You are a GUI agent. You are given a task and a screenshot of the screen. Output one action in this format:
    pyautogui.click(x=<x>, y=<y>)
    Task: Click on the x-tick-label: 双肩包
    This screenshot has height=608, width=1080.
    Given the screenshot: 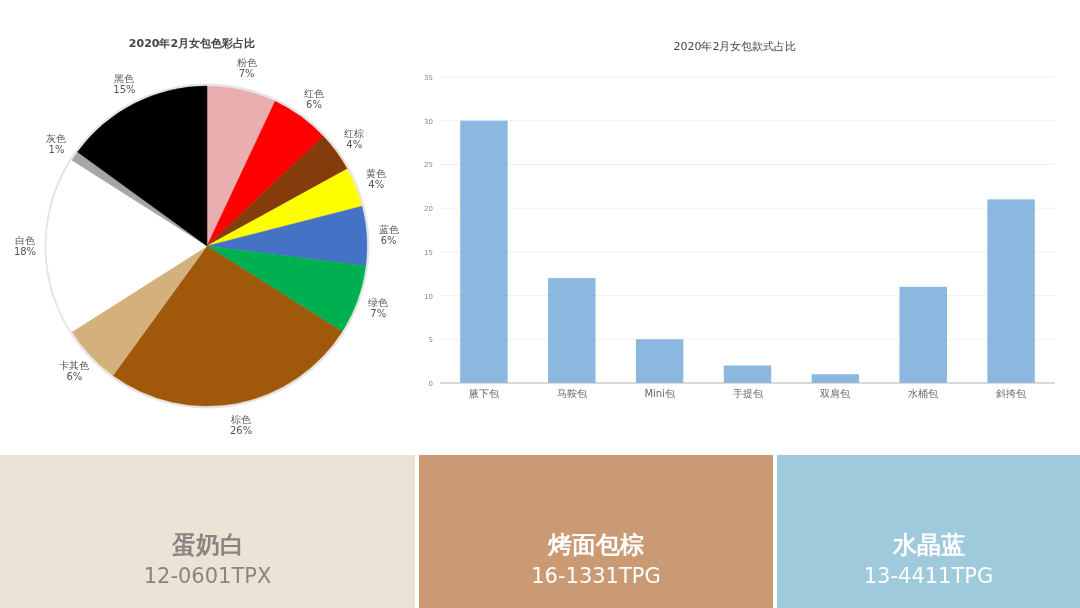 What is the action you would take?
    pyautogui.click(x=835, y=393)
    